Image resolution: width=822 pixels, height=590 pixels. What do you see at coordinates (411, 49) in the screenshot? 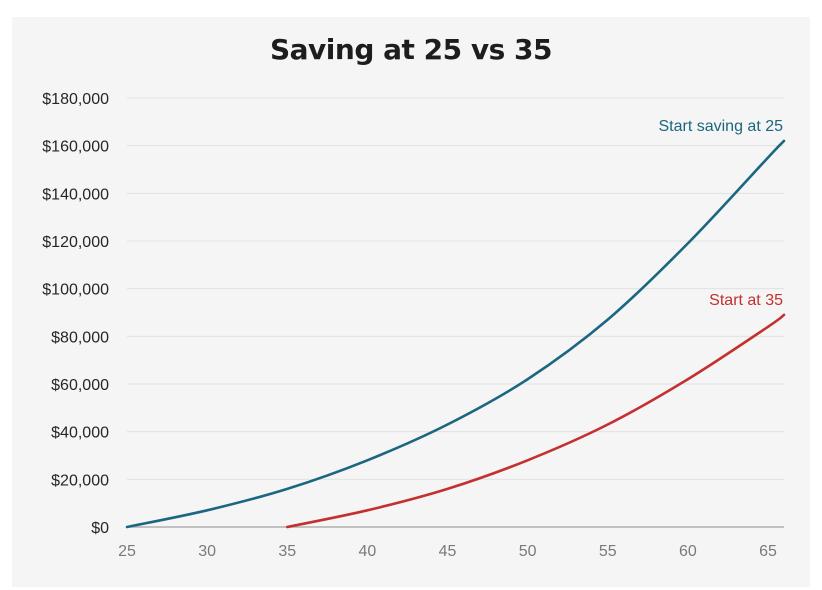
I see `chart-title: Saving at 25 vs 35` at bounding box center [411, 49].